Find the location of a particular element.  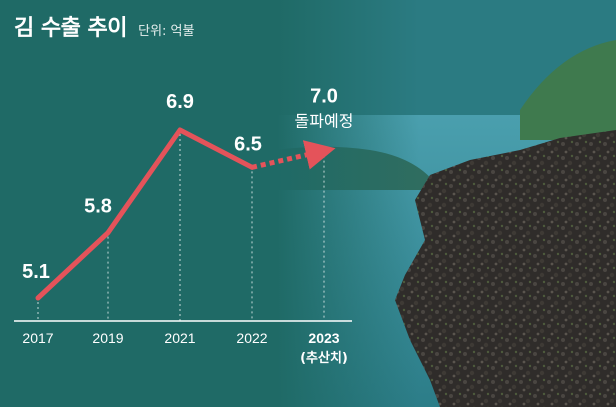

data-label: 5.1 is located at coordinates (36, 272).